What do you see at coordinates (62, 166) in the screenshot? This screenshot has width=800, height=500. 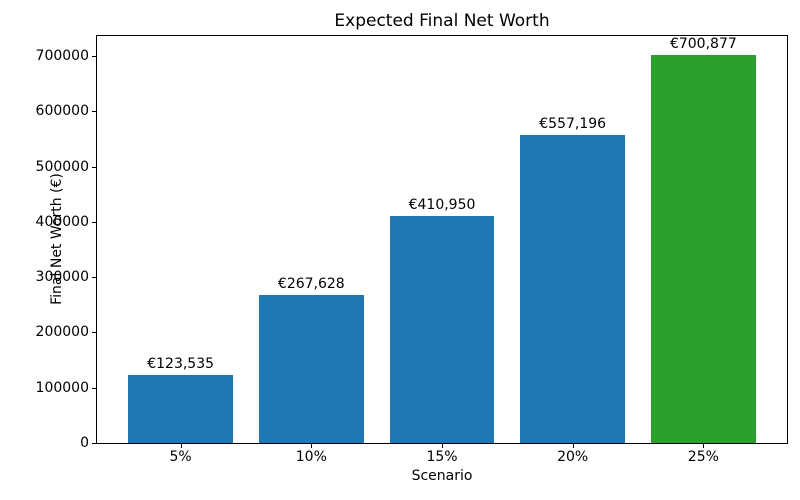 I see `y-tick-label: 500000` at bounding box center [62, 166].